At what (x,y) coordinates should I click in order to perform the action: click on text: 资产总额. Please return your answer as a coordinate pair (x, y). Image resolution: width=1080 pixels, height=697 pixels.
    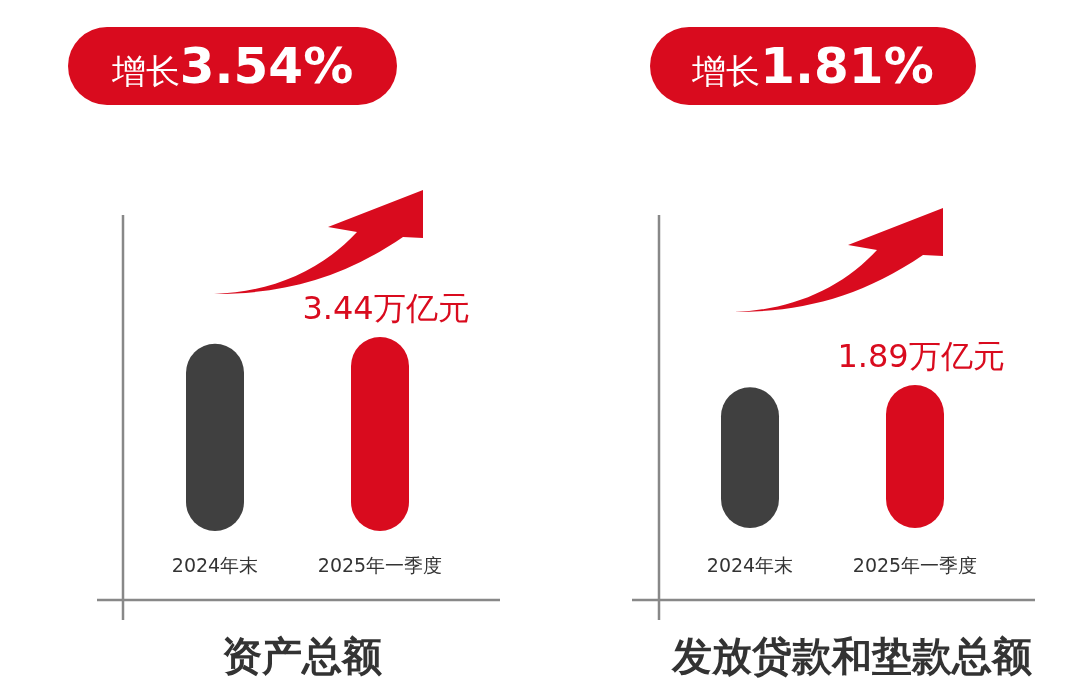
    Looking at the image, I should click on (302, 656).